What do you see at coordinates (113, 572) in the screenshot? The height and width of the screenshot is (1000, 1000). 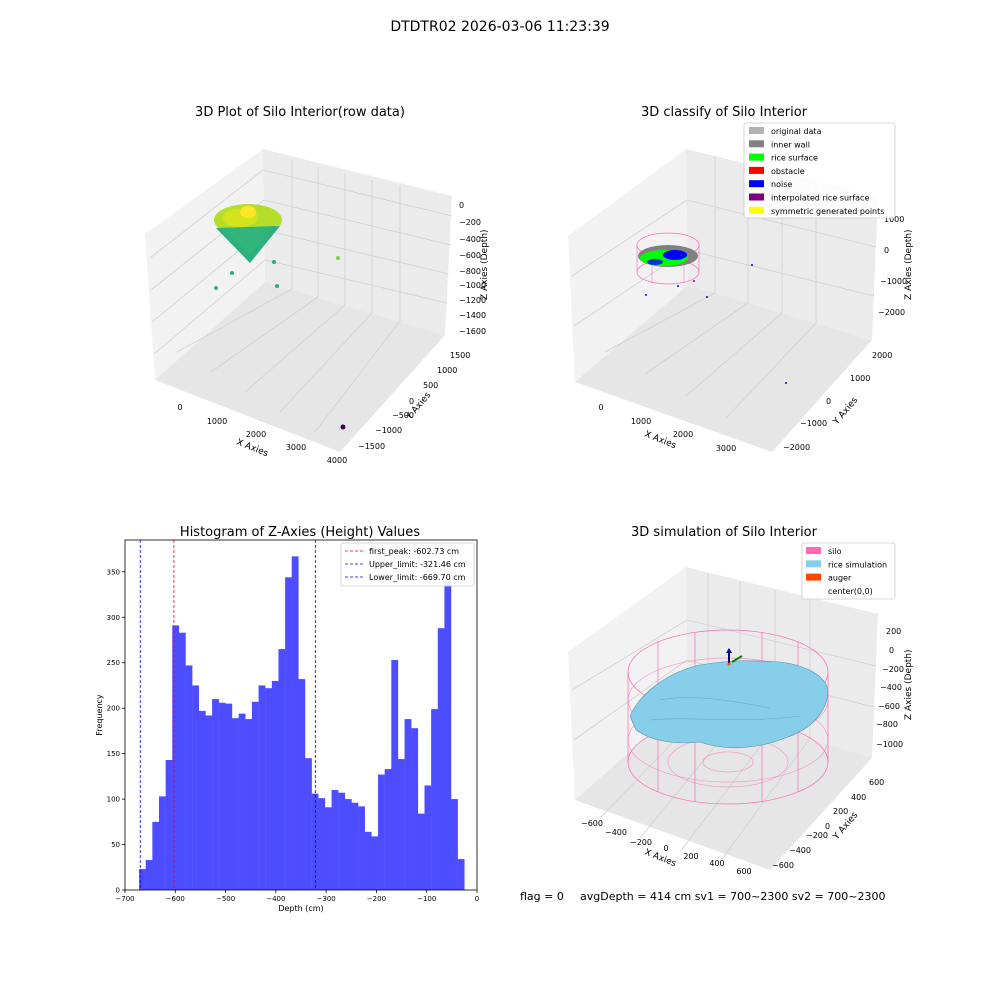 I see `hist-ytick-label: 350` at bounding box center [113, 572].